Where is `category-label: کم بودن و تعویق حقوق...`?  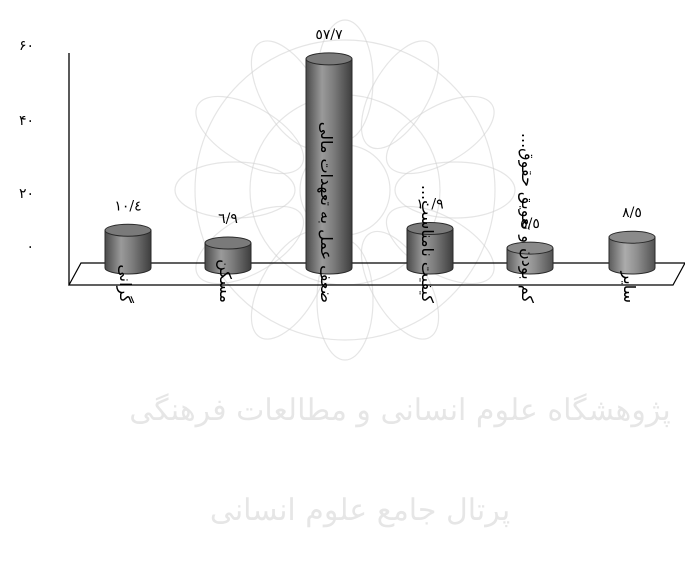 category-label: کم بودن و تعویق حقوق... is located at coordinates (527, 218).